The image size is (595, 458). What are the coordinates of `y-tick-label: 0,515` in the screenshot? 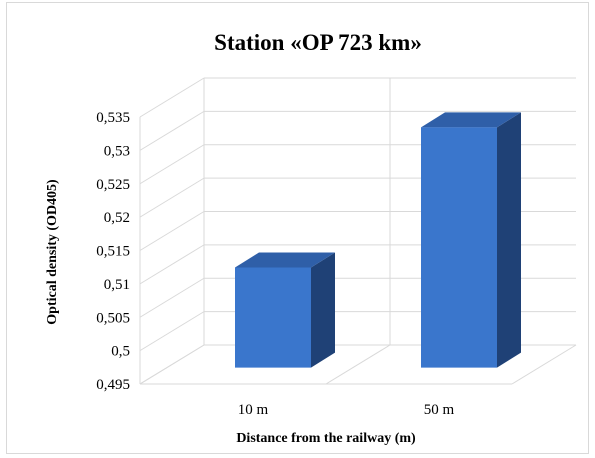 It's located at (113, 252).